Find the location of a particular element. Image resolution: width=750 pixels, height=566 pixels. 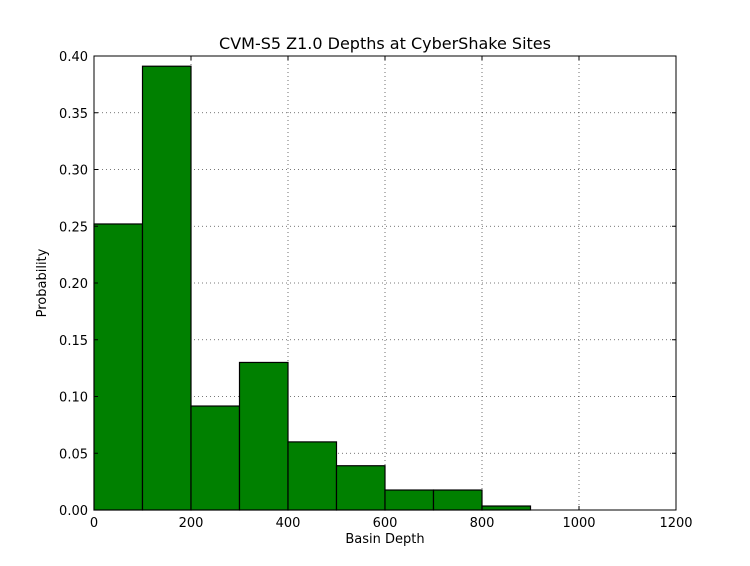

x-tick-label: 800 is located at coordinates (482, 523).